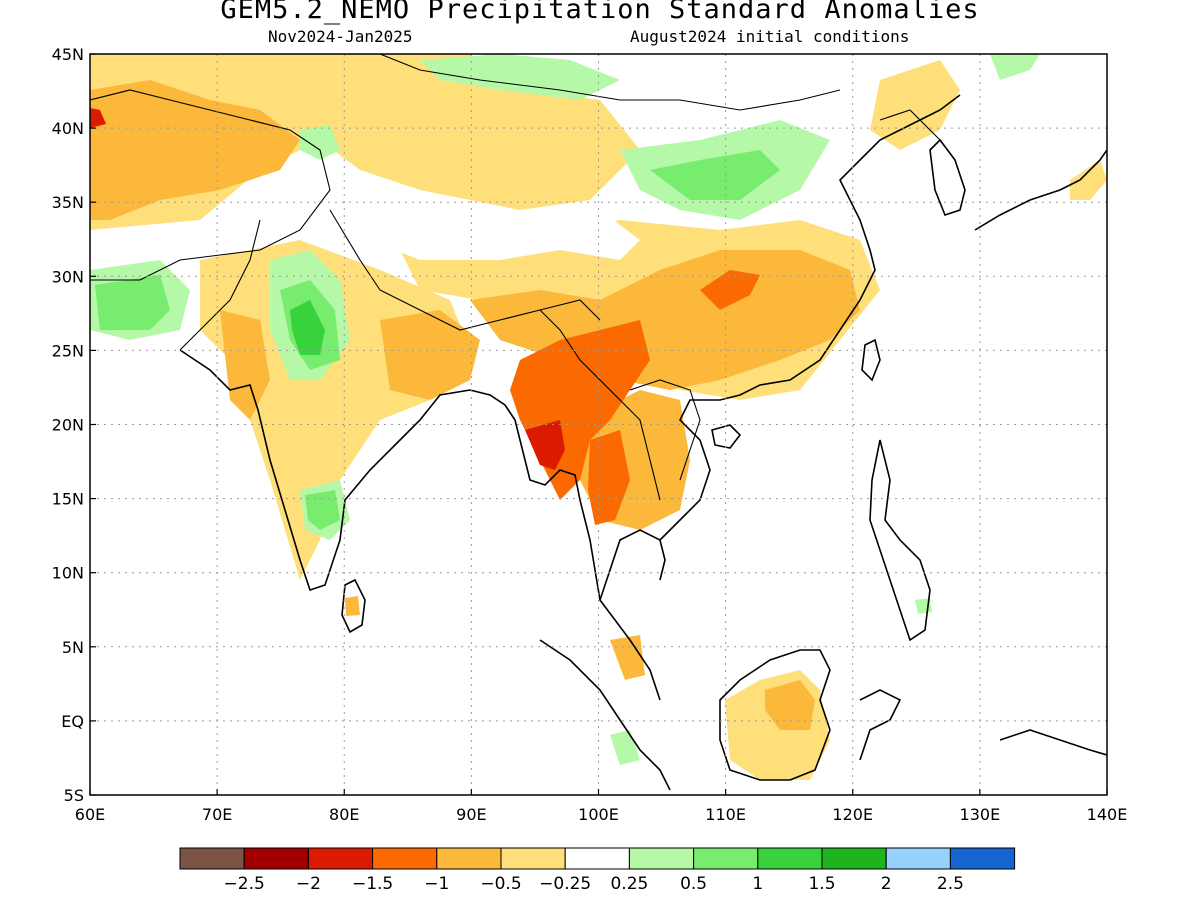  Describe the element at coordinates (1040, 190) in the screenshot. I see `coast-japan` at that location.